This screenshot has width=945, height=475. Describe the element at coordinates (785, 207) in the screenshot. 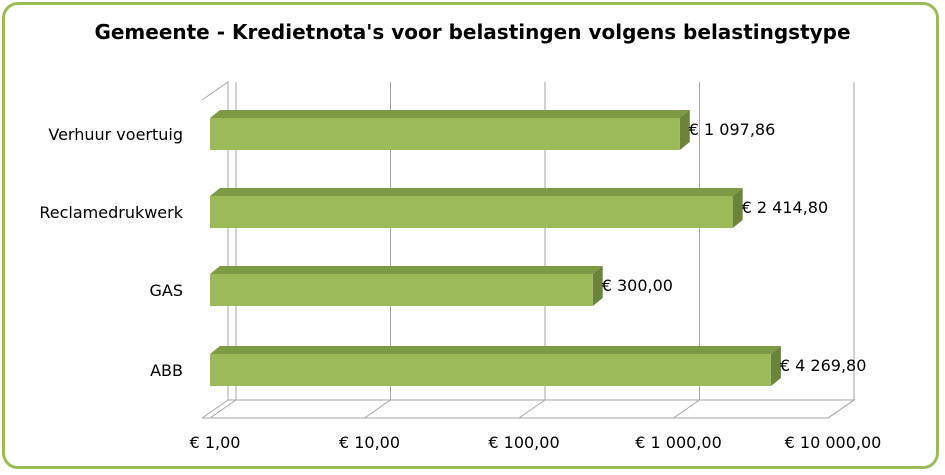

I see `data-label: € 2 414,80` at that location.